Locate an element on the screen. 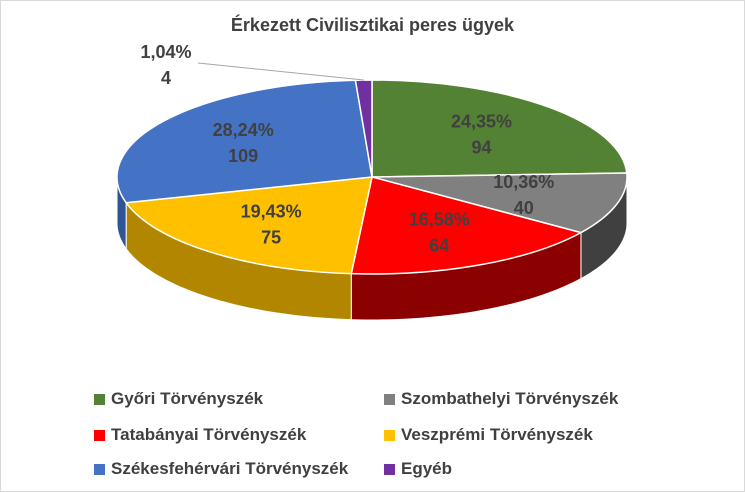 Image resolution: width=745 pixels, height=492 pixels. legend-item-tatabanyai: Tatabányai Törvényszék is located at coordinates (200, 435).